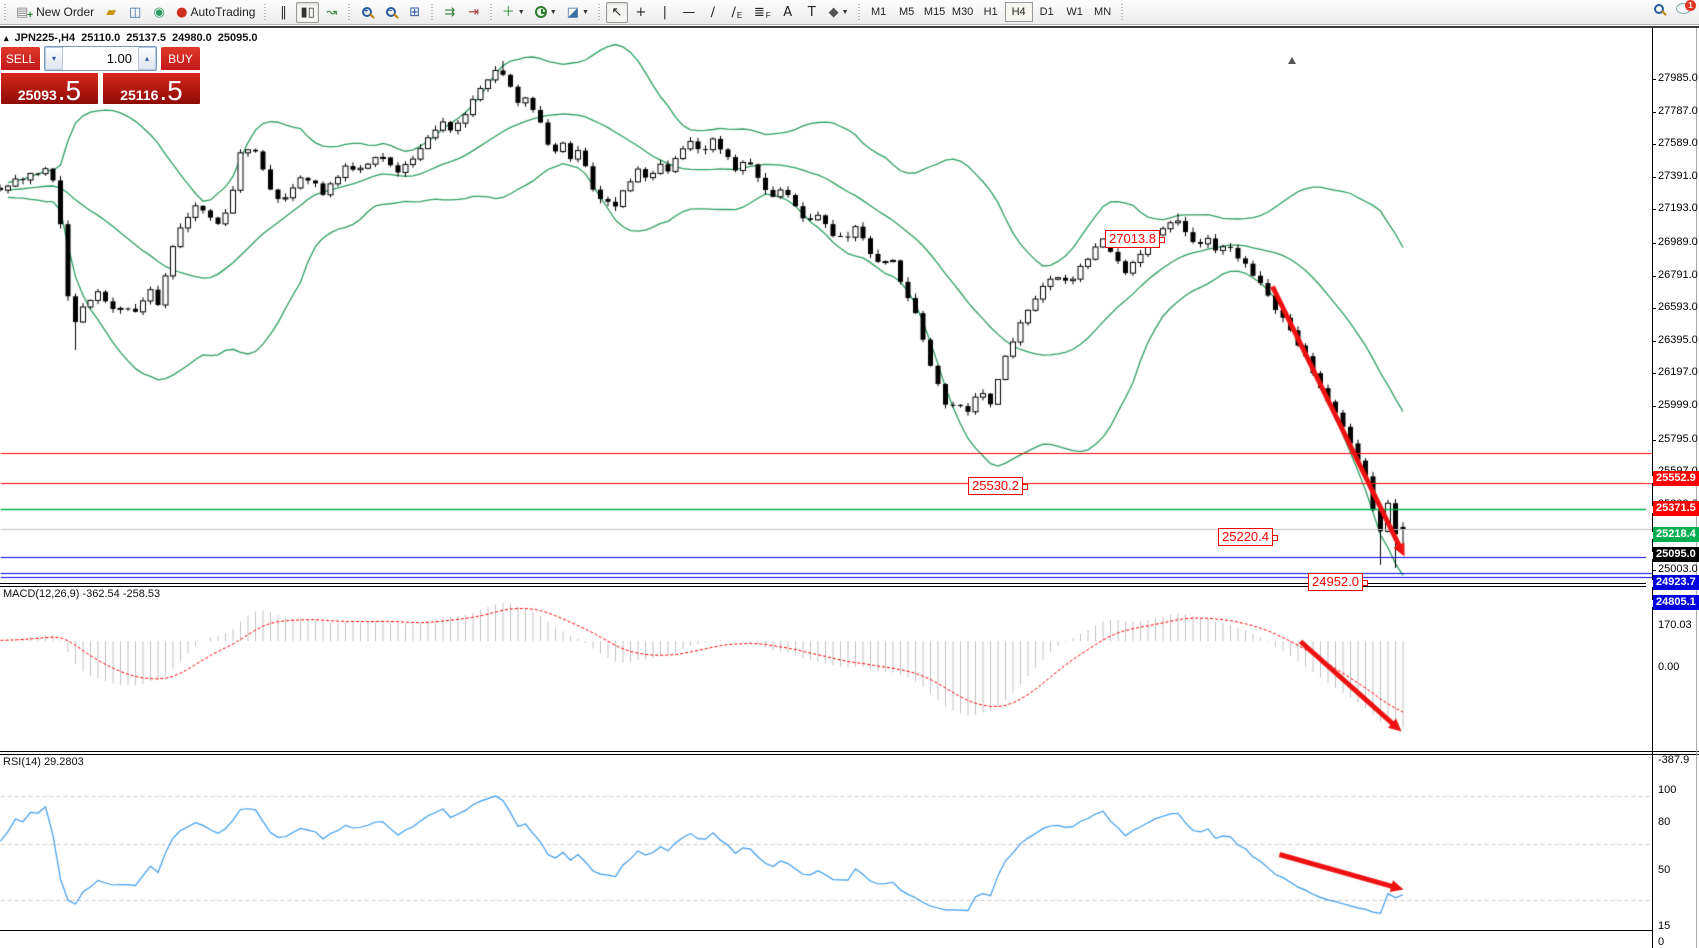  Describe the element at coordinates (1672, 583) in the screenshot. I see `price-badge: 24923.7` at that location.